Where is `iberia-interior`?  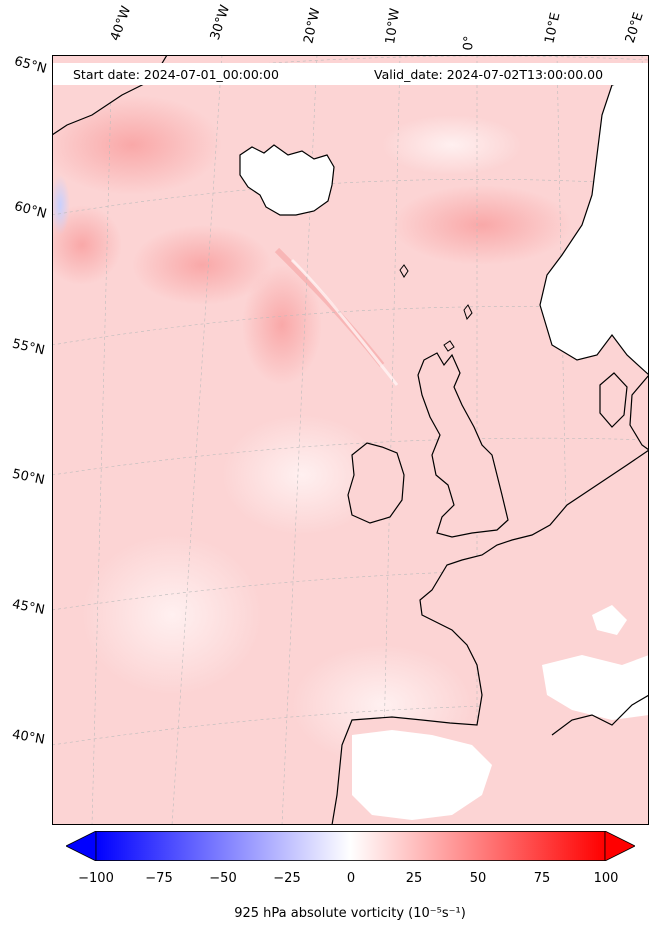
iberia-interior is located at coordinates (422, 775).